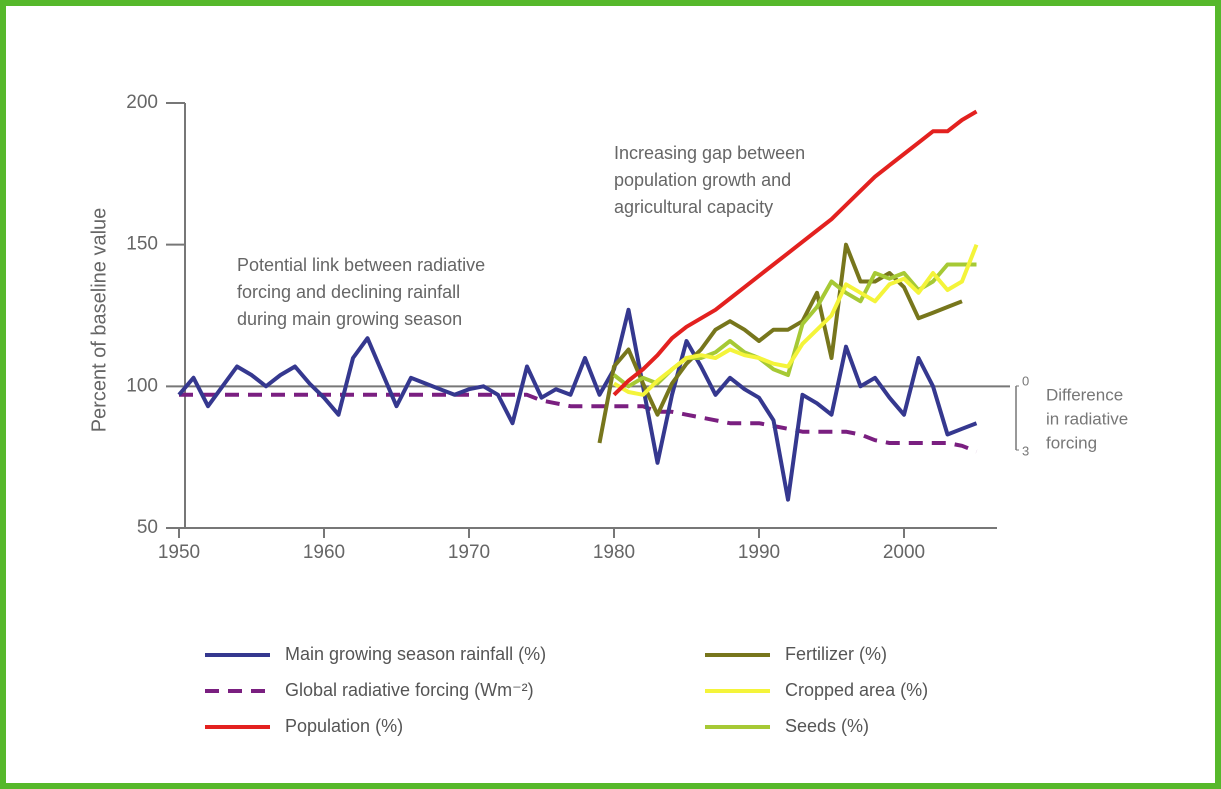 This screenshot has height=789, width=1221. Describe the element at coordinates (147, 527) in the screenshot. I see `y-tick-label: 50` at that location.